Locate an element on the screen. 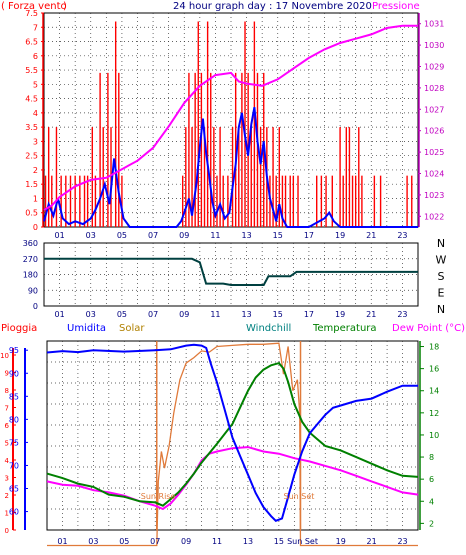 This screenshot has height=555, width=466. rain-y-tick-label: 5 is located at coordinates (7, 444).